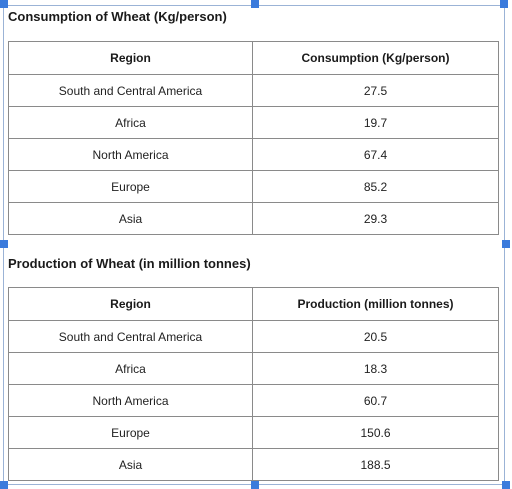 This screenshot has height=489, width=512. I want to click on table-row: Europe 85.2, so click(253, 186).